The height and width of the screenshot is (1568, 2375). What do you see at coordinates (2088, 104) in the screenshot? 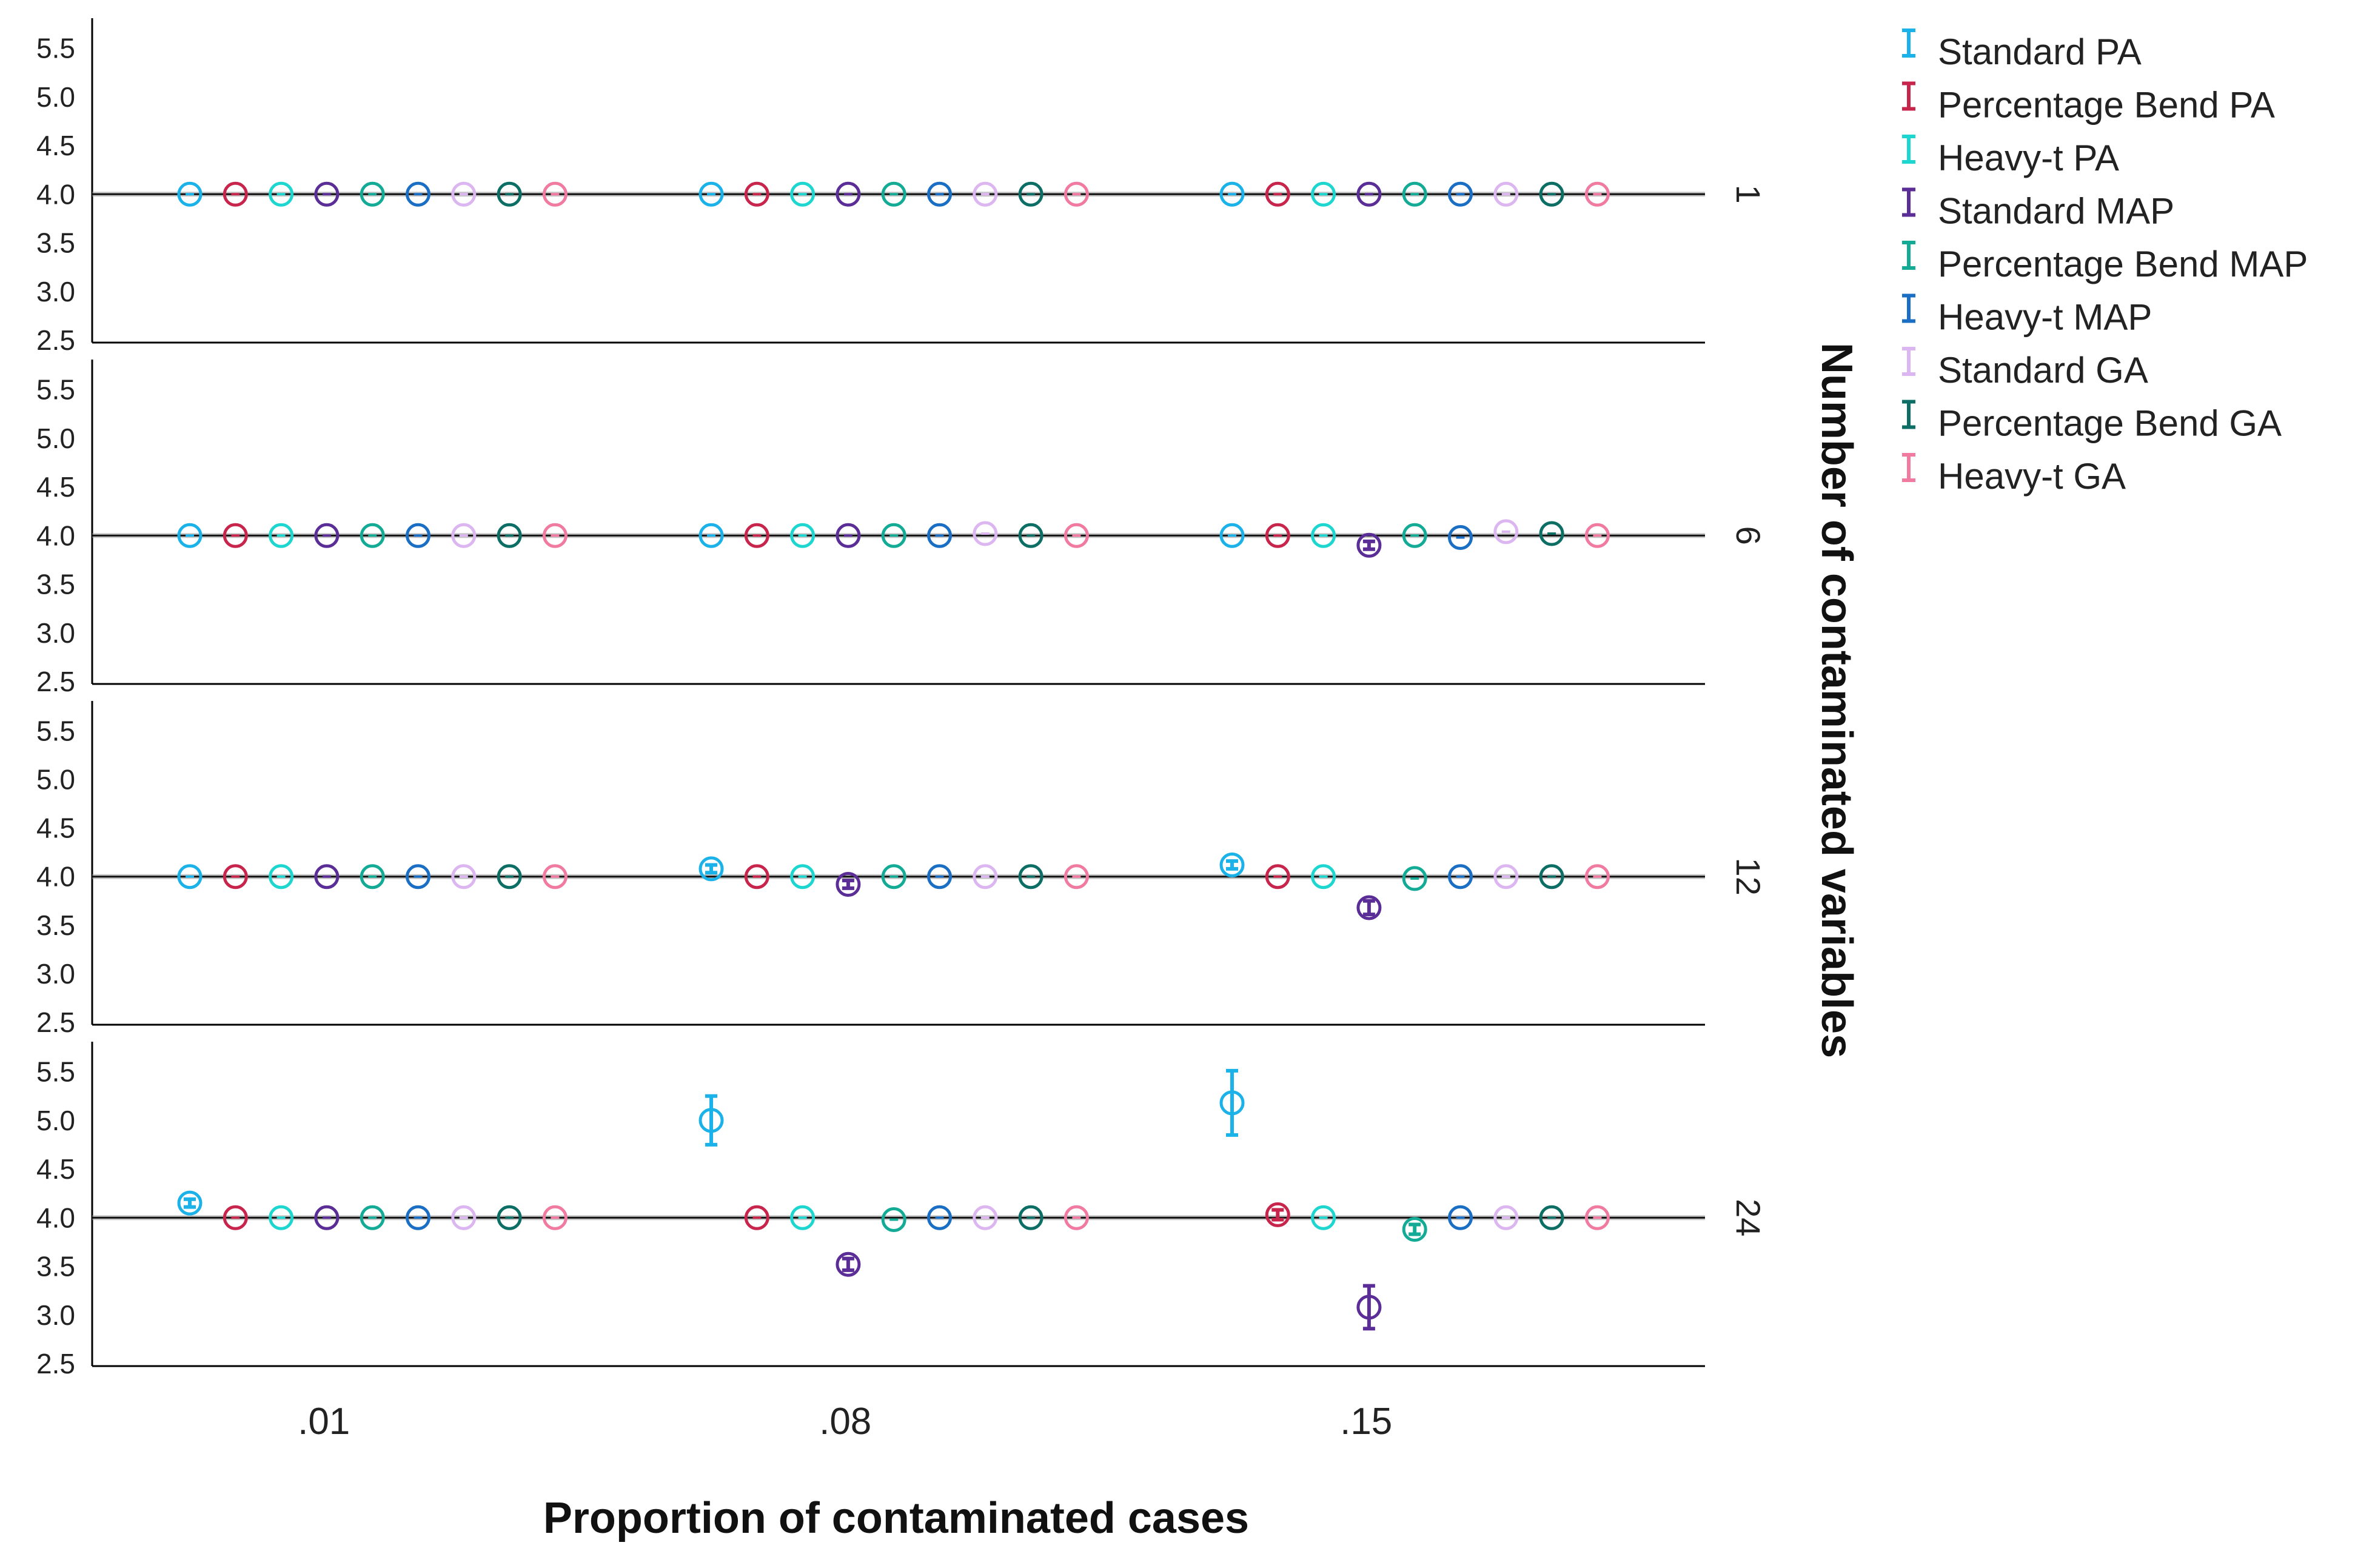
I see `legend-item: Percentage Bend PA` at bounding box center [2088, 104].